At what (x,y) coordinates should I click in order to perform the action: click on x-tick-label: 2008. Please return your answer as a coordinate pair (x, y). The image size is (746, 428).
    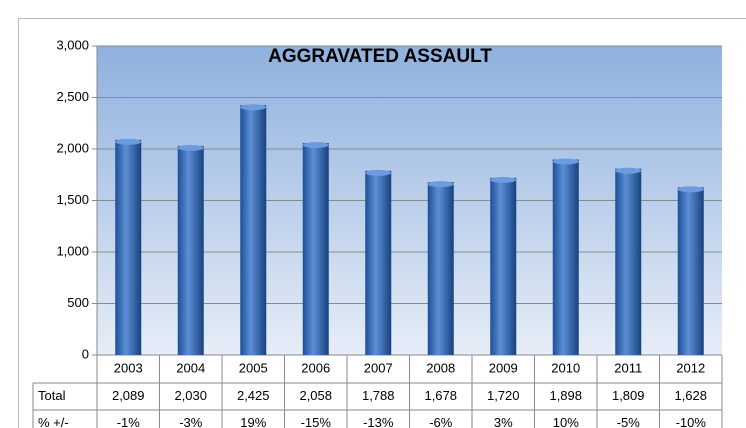
    Looking at the image, I should click on (440, 367).